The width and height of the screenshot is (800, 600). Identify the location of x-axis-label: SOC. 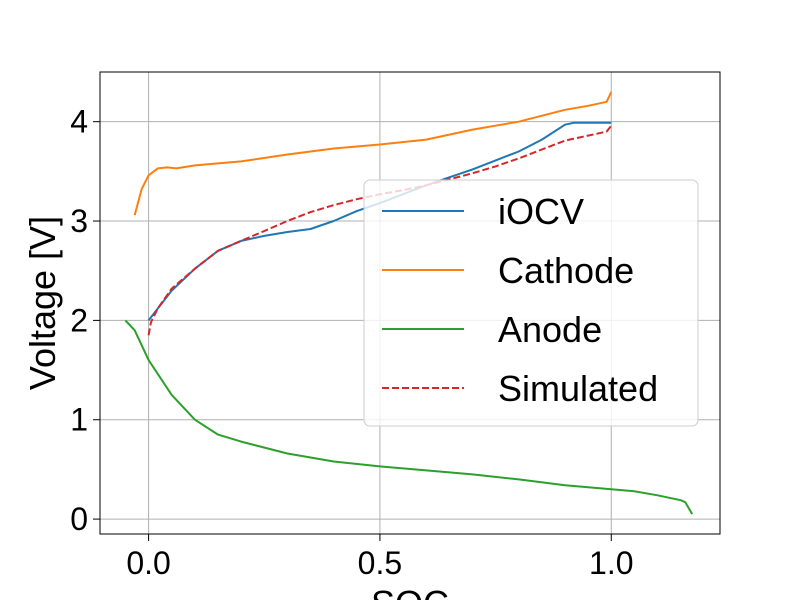
(410, 591).